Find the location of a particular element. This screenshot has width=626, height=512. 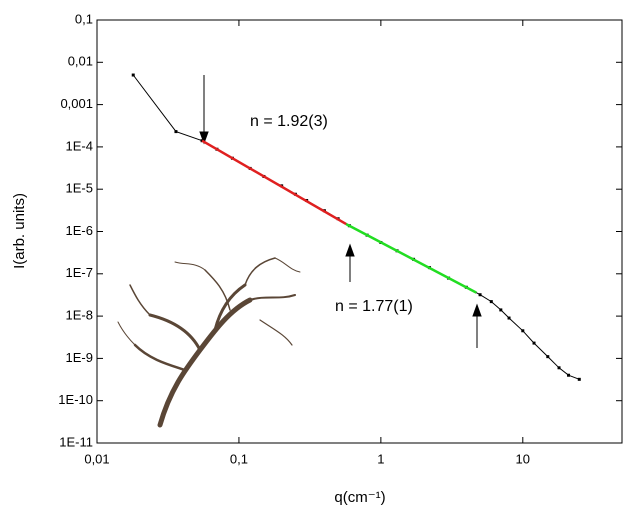

x-tick-label: 1 is located at coordinates (380, 458).